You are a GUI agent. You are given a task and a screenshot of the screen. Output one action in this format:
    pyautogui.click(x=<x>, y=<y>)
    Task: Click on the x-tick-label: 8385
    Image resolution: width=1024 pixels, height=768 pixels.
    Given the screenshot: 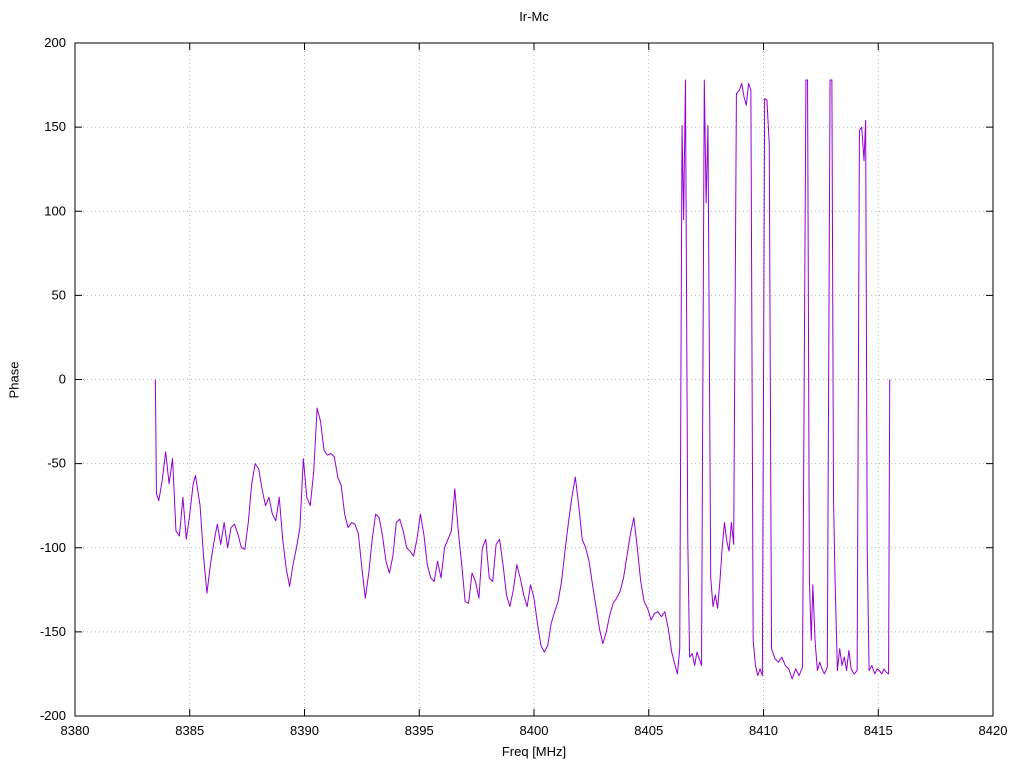 What is the action you would take?
    pyautogui.click(x=189, y=730)
    